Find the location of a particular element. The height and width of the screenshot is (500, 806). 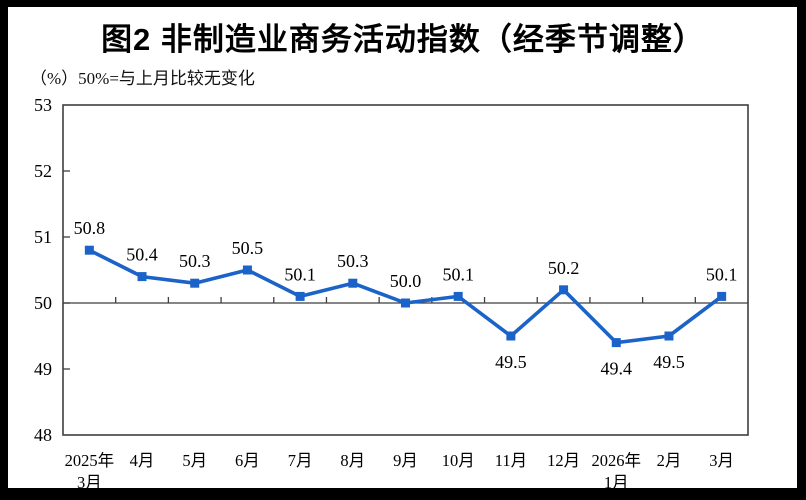

x-tick-label: 12月 is located at coordinates (563, 460).